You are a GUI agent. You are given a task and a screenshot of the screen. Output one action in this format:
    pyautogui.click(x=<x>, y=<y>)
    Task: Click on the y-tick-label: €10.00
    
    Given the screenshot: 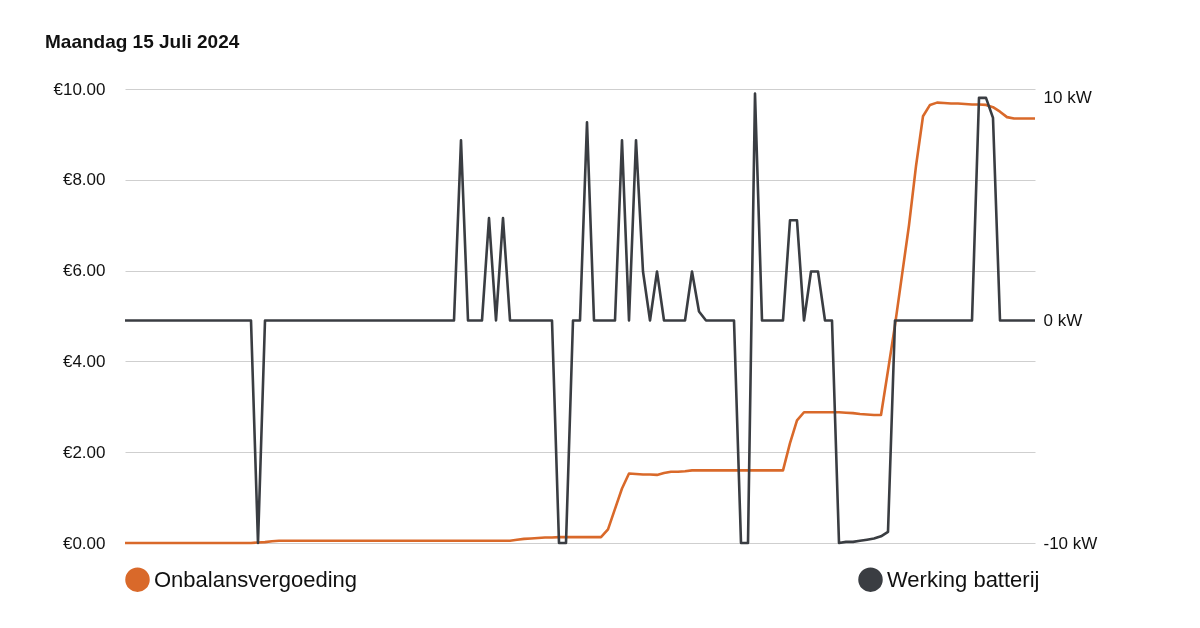 What is the action you would take?
    pyautogui.click(x=79, y=89)
    